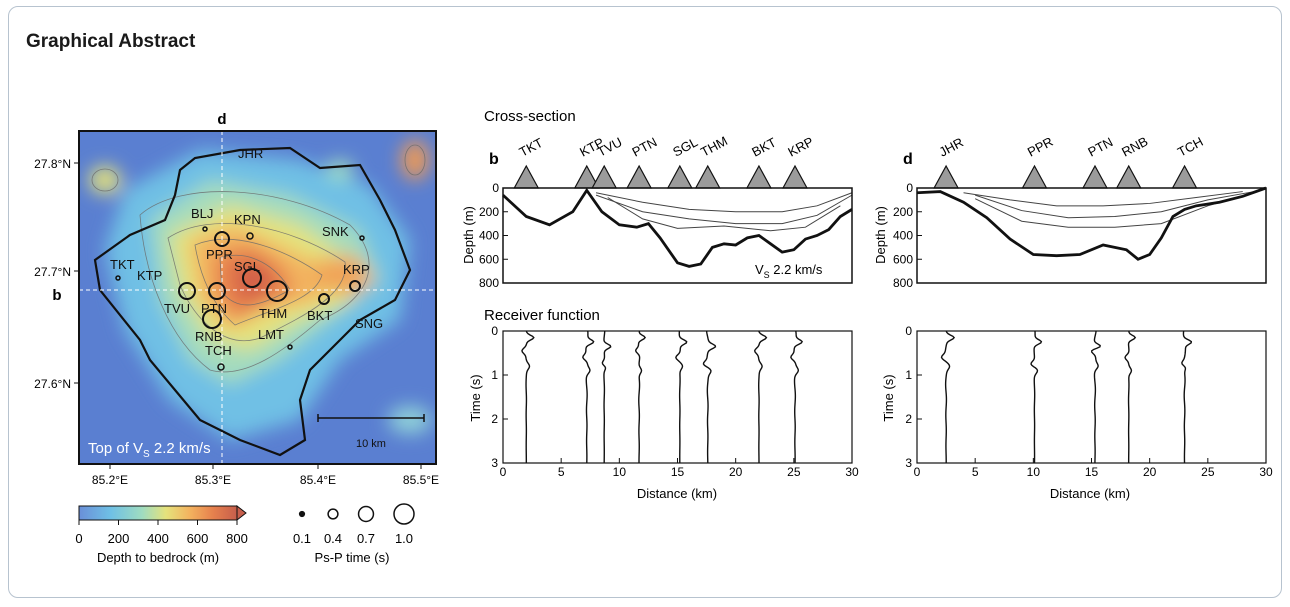 This screenshot has width=1290, height=607. What do you see at coordinates (302, 538) in the screenshot?
I see `size-legend-value: 0.1` at bounding box center [302, 538].